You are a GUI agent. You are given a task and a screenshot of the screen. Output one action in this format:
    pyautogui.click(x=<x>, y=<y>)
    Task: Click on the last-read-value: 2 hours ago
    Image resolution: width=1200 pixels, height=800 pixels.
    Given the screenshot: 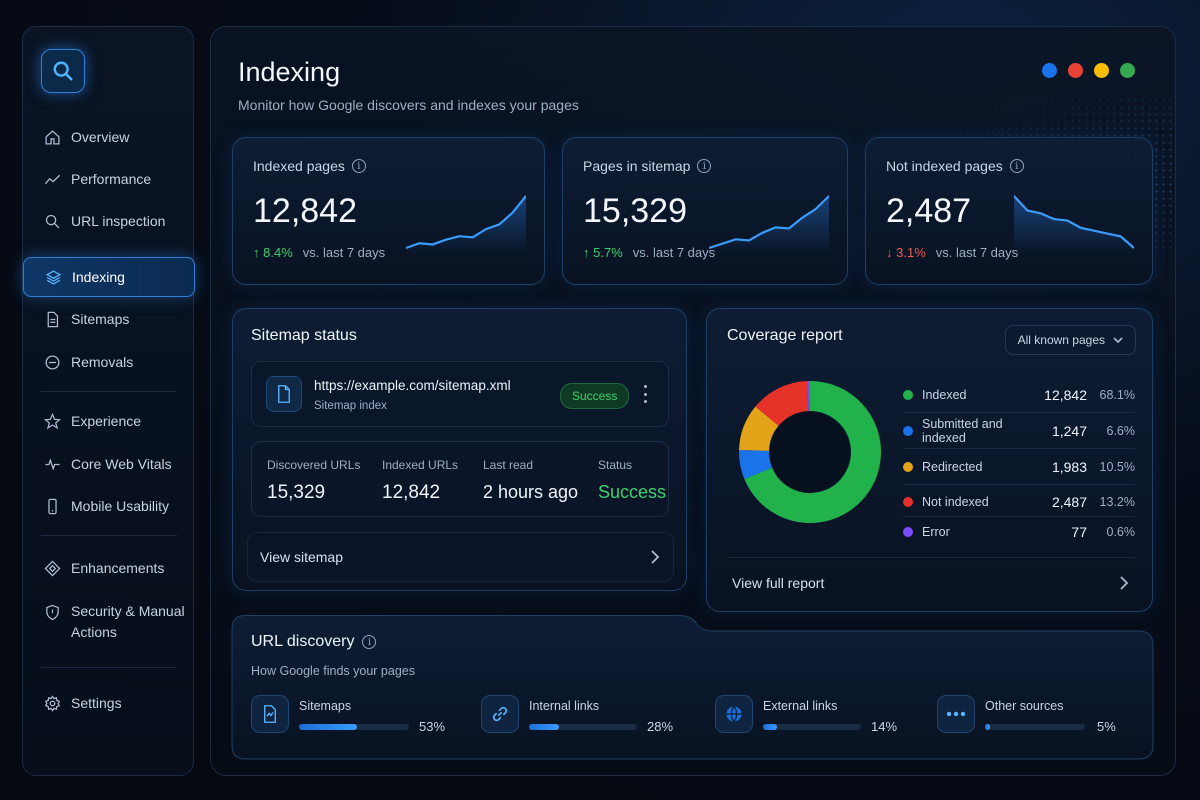 What is the action you would take?
    pyautogui.click(x=531, y=492)
    